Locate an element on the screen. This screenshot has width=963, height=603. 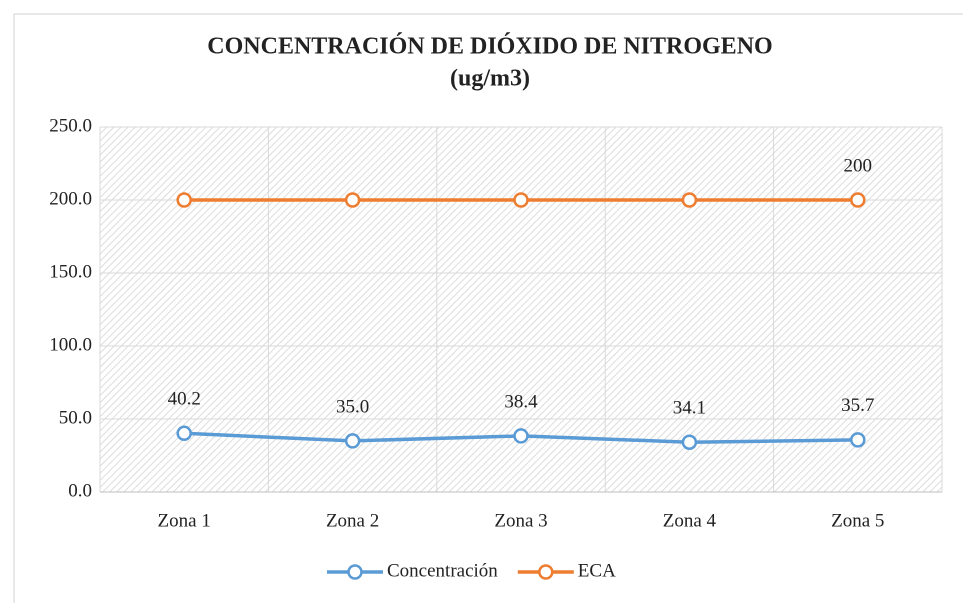
value-label: 35.0 is located at coordinates (352, 406).